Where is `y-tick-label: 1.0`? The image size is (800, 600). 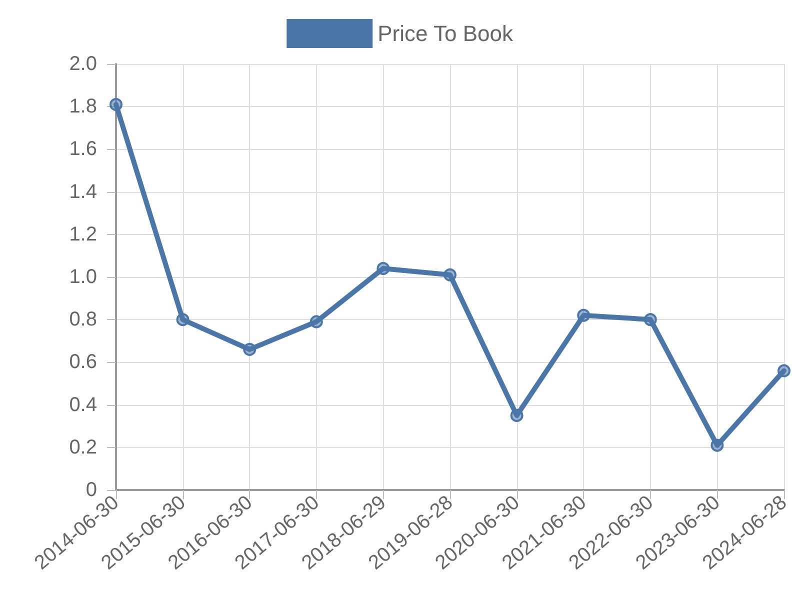
y-tick-label: 1.0 is located at coordinates (83, 277).